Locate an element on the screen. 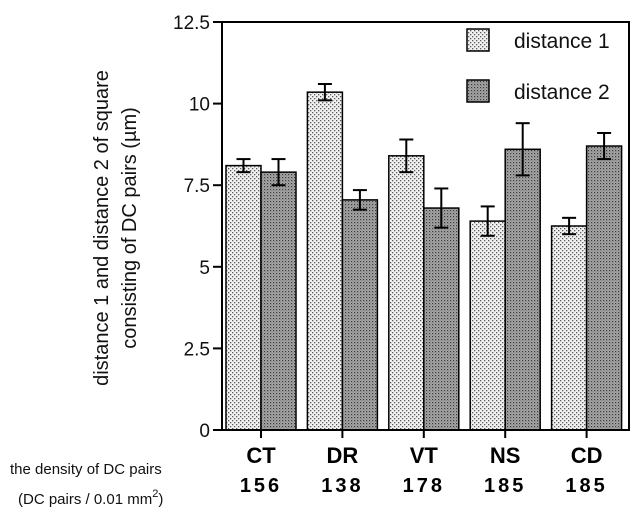 The image size is (635, 512). y-tick-label: 10 is located at coordinates (199, 105).